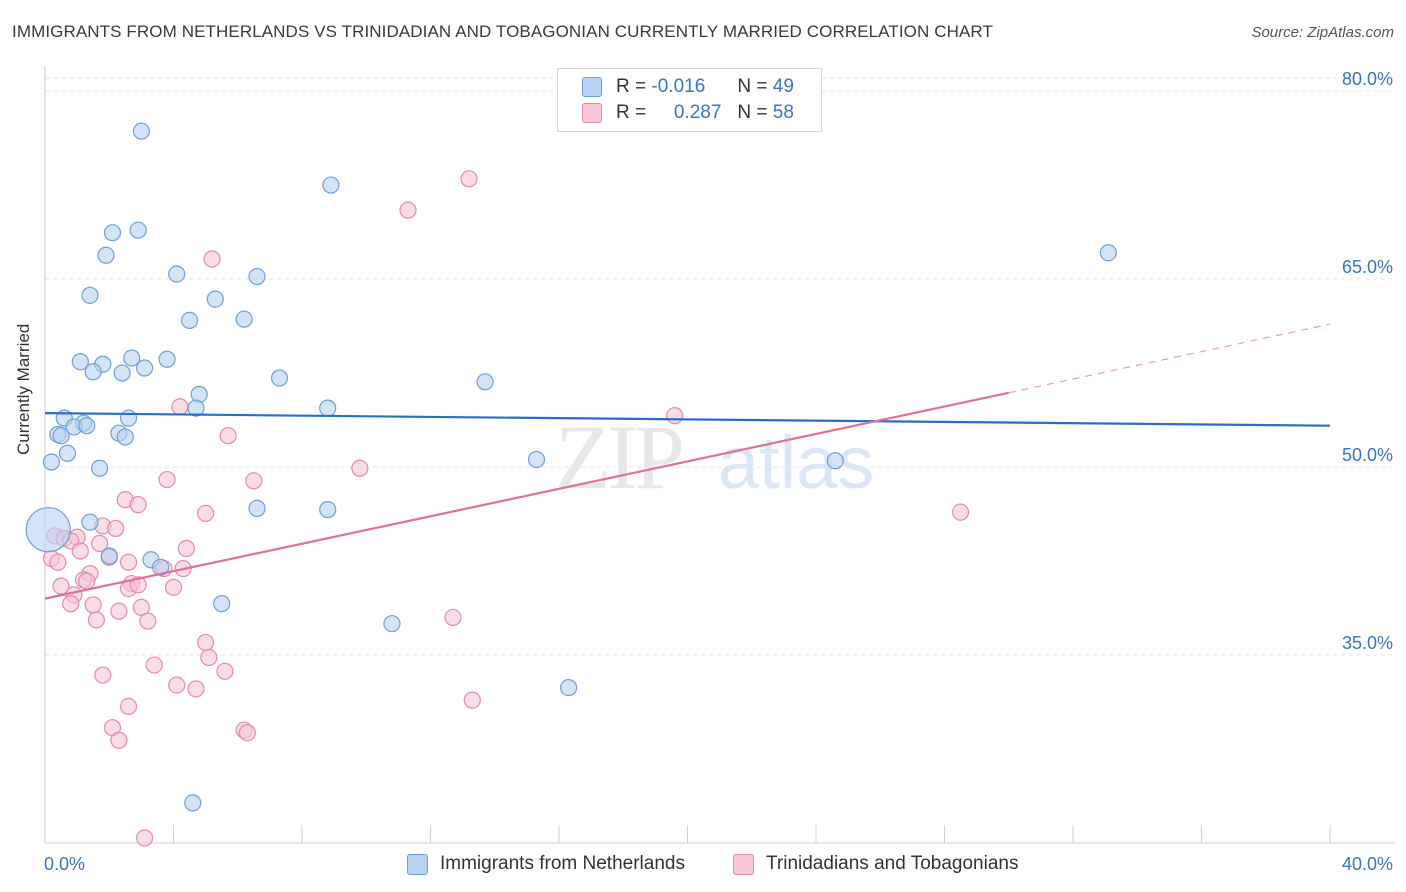 This screenshot has width=1406, height=892. Describe the element at coordinates (1367, 267) in the screenshot. I see `y-tick-label: 65.0%` at that location.